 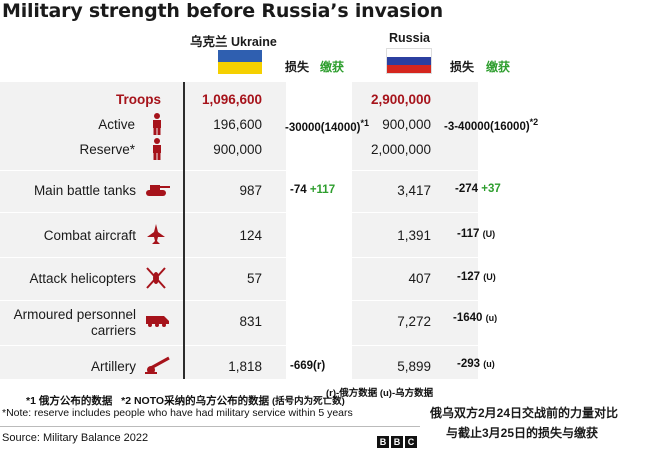 I want to click on ua-troops-value: 1,096,600, so click(x=231, y=99).